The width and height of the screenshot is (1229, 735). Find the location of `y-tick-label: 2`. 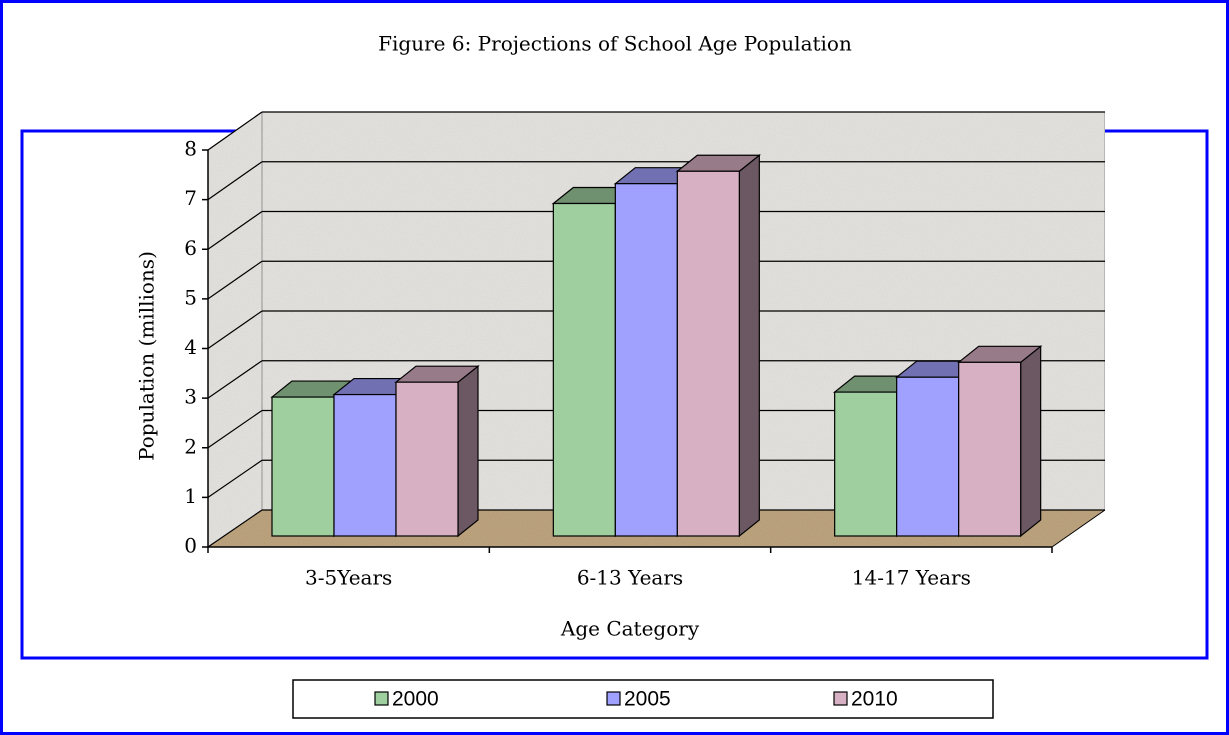

y-tick-label: 2 is located at coordinates (190, 446).